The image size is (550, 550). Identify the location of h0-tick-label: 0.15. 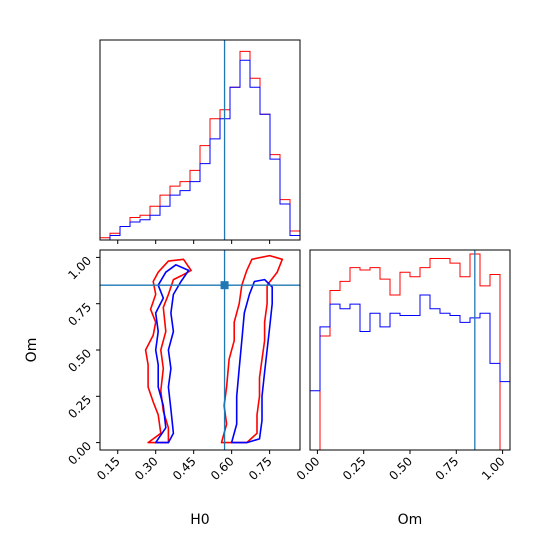
(108, 468).